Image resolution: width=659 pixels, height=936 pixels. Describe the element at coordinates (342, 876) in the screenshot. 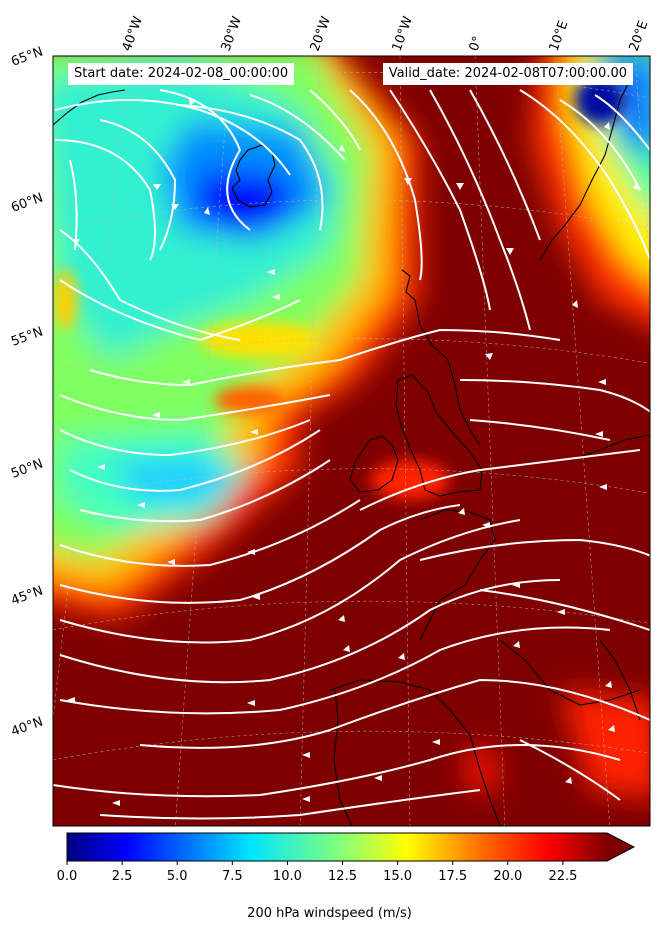

I see `colorbar-tick-label: 12.5` at that location.